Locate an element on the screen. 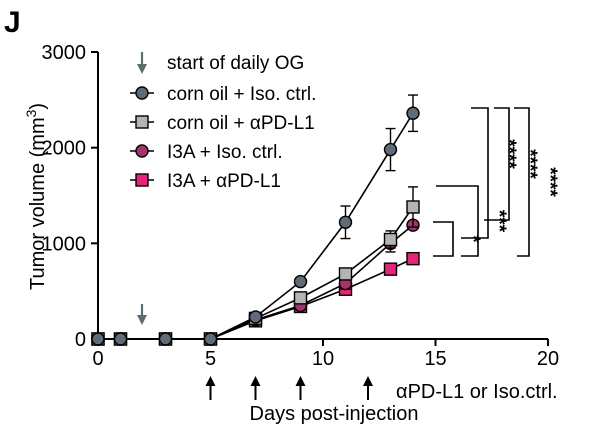 This screenshot has width=594, height=436. sig-label-2: *** is located at coordinates (498, 221).